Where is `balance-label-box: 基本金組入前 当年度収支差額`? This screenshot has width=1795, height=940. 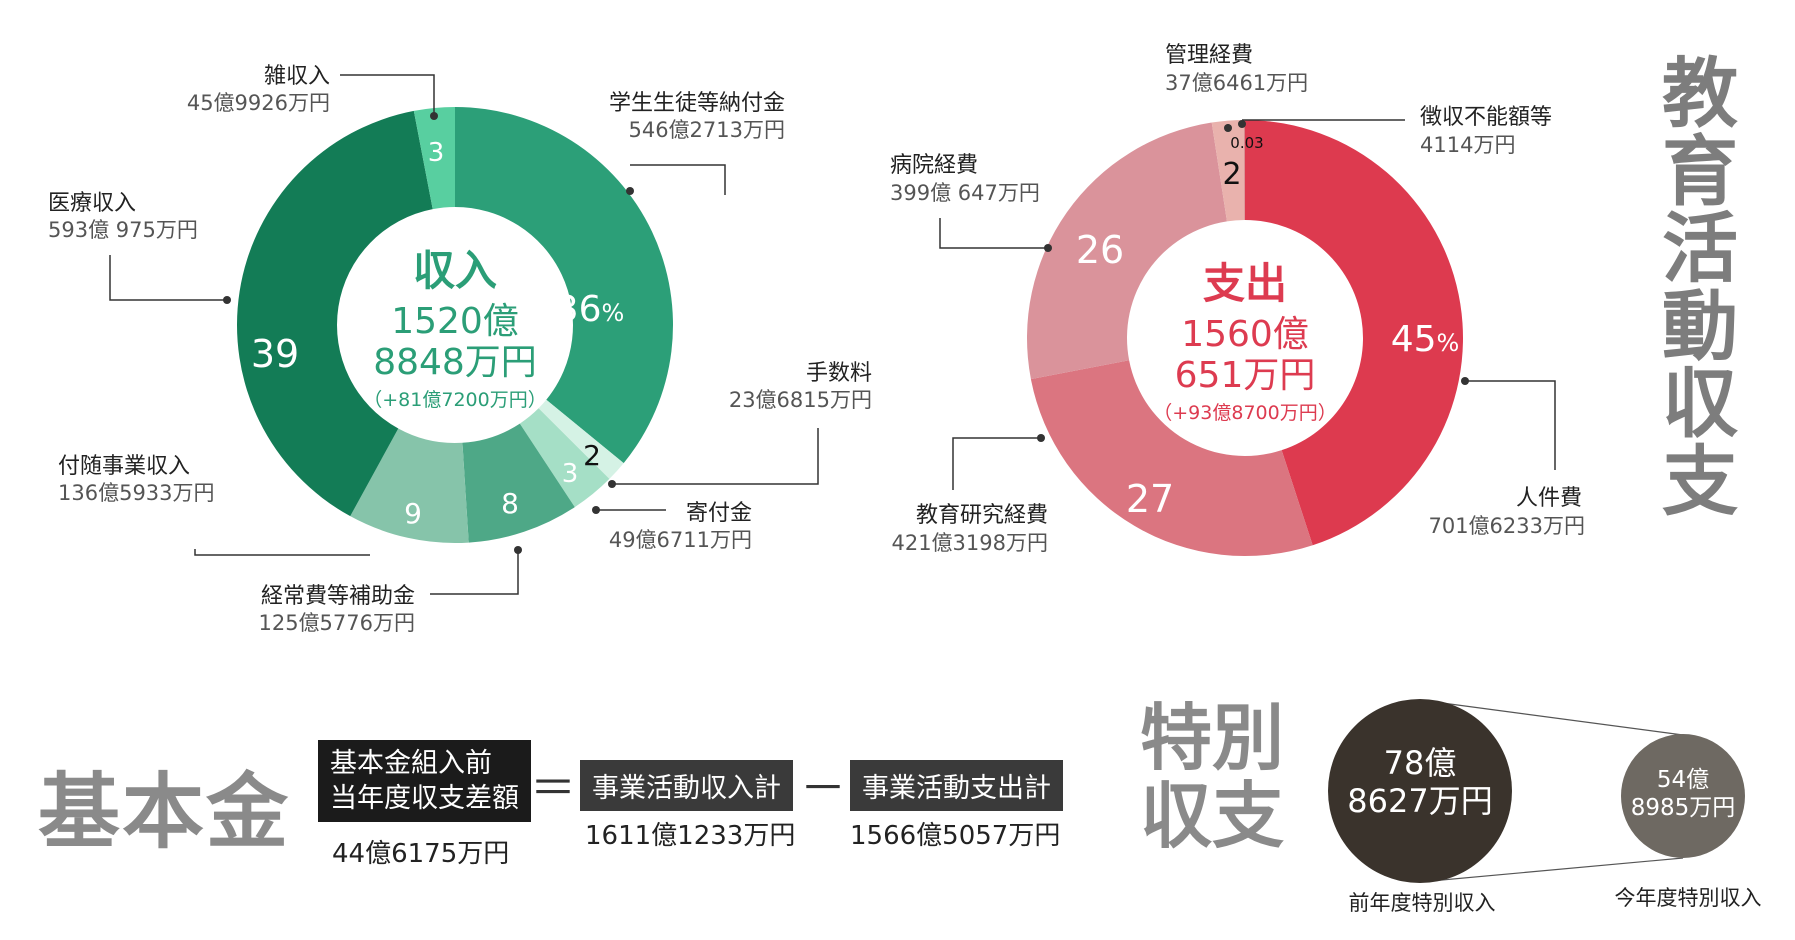 balance-label-box: 基本金組入前 当年度収支差額 is located at coordinates (424, 781).